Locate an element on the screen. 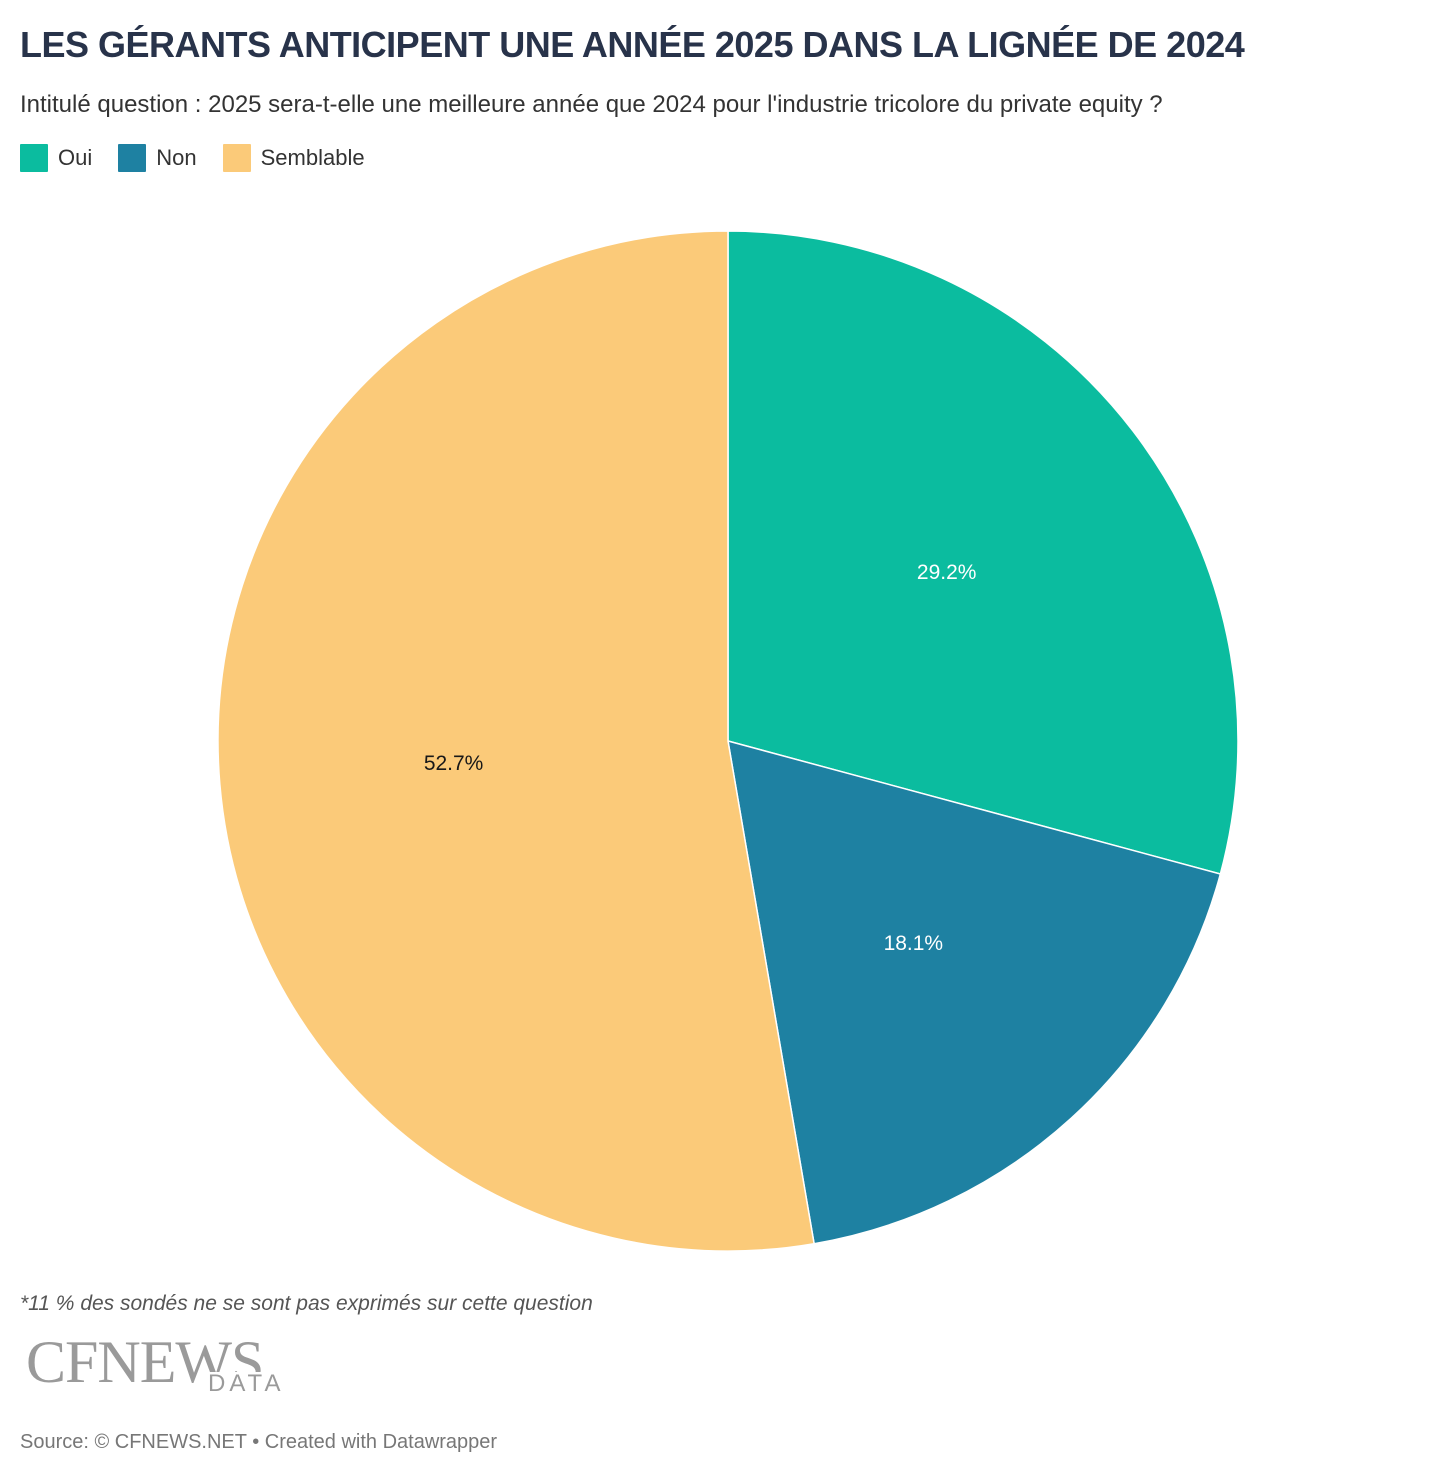 The width and height of the screenshot is (1456, 1476). pie-label-non: 18.1% is located at coordinates (914, 943).